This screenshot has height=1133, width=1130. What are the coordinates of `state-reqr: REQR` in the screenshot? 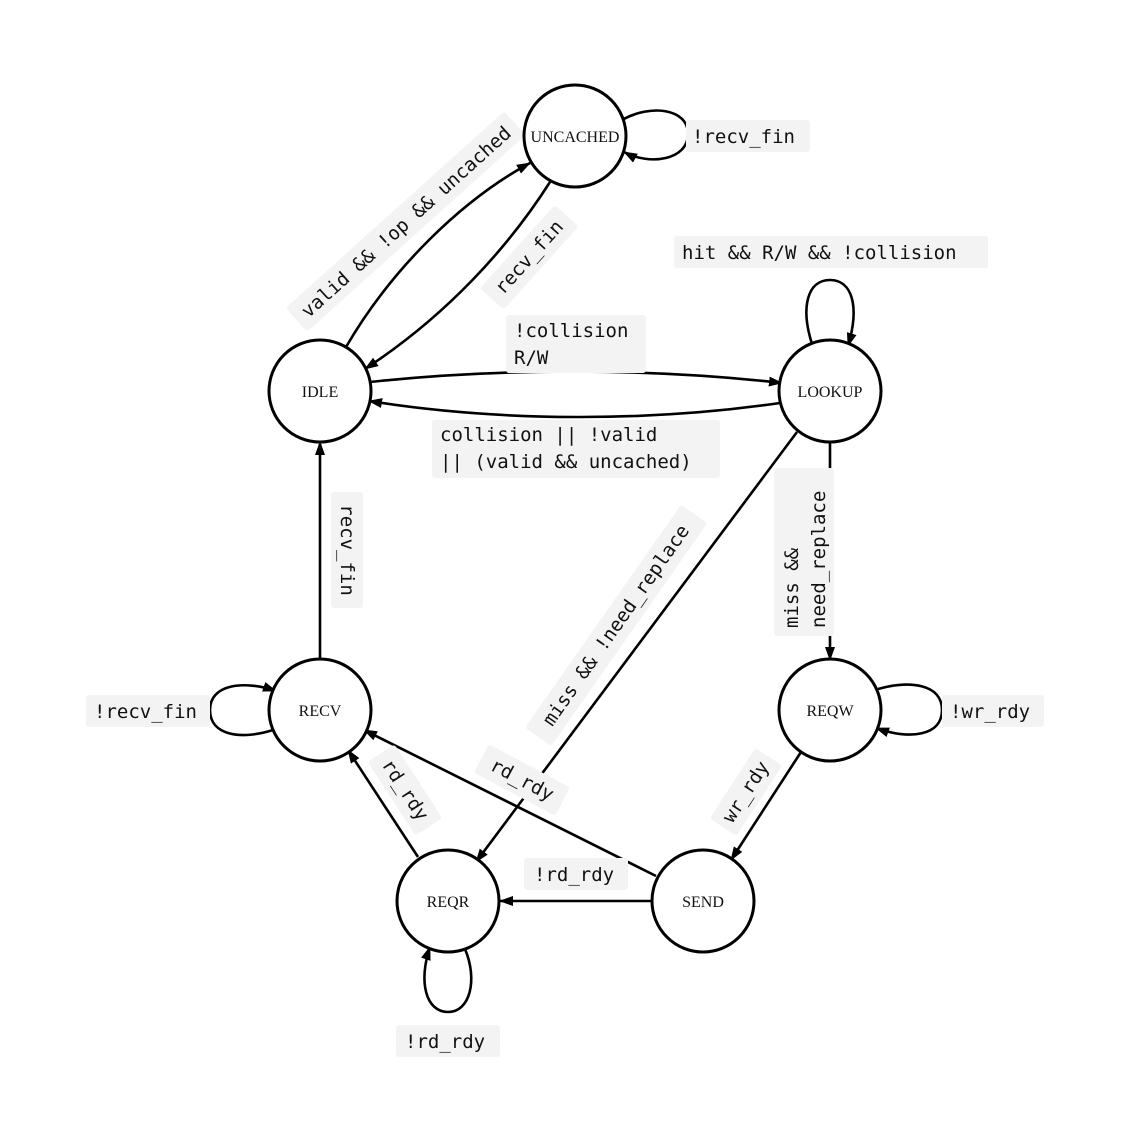 It's located at (448, 901).